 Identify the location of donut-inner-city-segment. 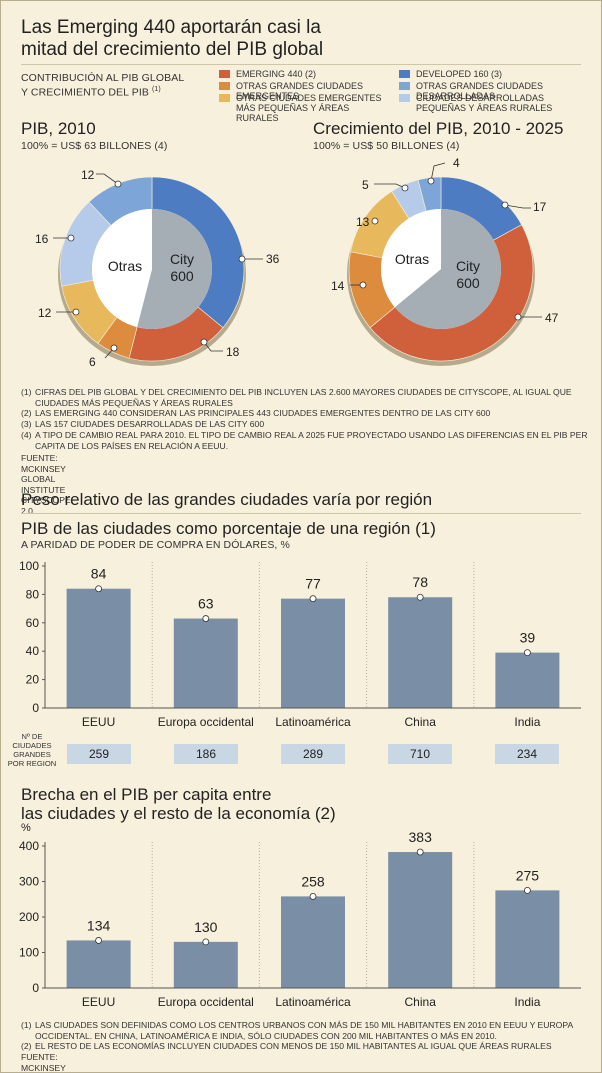
(448, 269).